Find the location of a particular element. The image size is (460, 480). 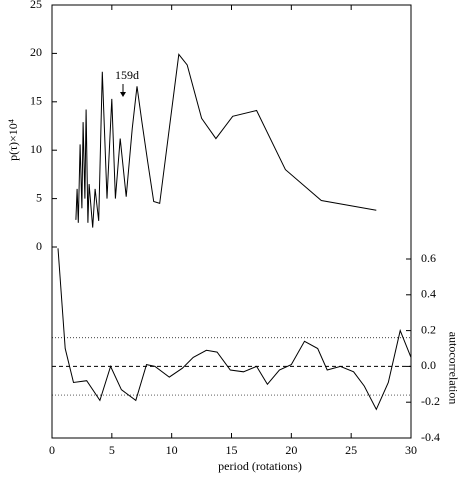

y2-tick-label: 0.4 is located at coordinates (428, 294).